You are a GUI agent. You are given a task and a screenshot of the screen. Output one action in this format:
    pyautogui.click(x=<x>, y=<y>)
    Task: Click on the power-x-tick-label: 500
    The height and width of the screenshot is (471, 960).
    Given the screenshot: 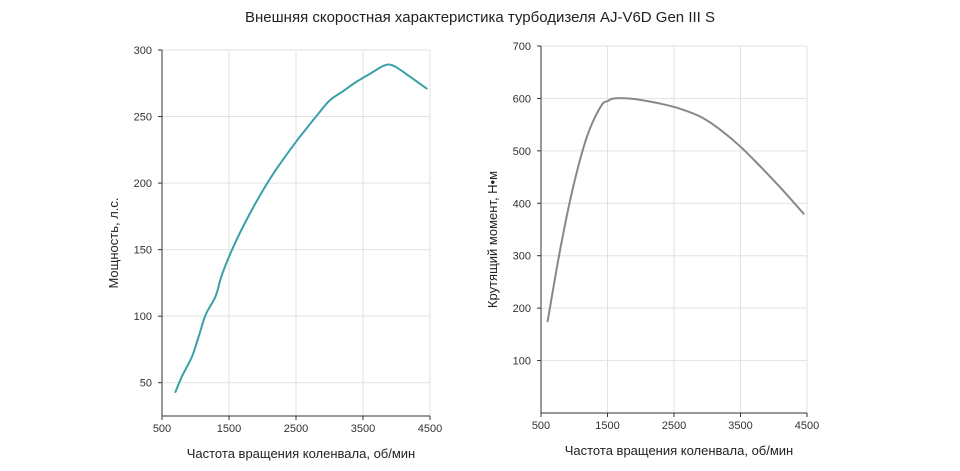 What is the action you would take?
    pyautogui.click(x=162, y=429)
    